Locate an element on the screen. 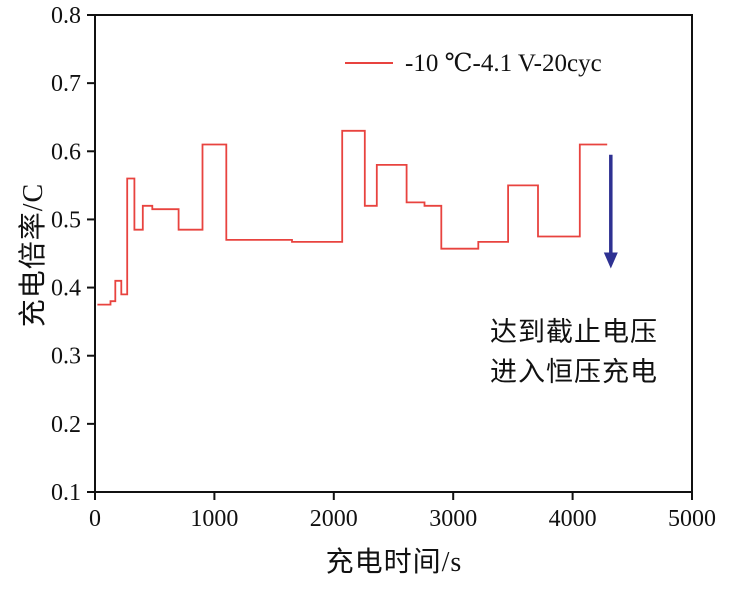 The width and height of the screenshot is (732, 593). y-axis-title: 充电倍率/C is located at coordinates (33, 255).